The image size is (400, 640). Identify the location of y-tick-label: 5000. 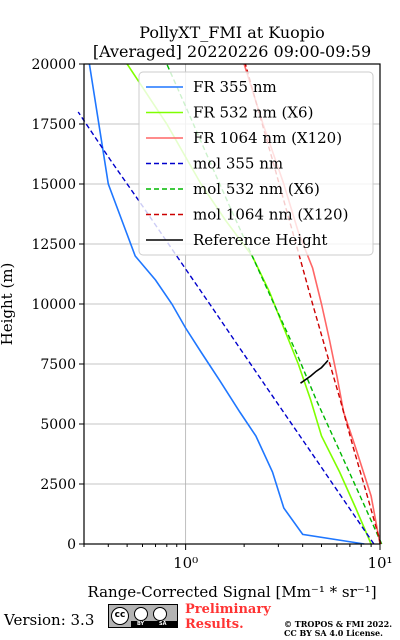
(58, 425).